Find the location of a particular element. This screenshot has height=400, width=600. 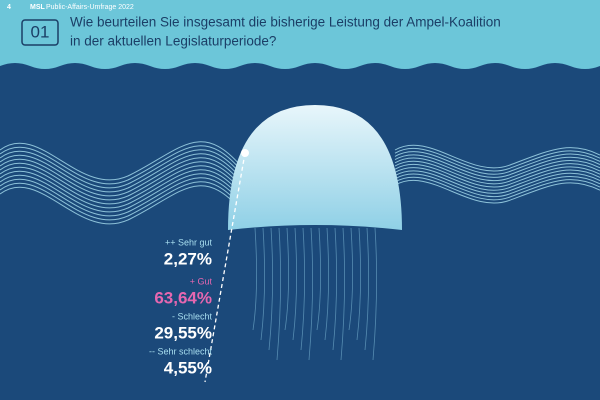

answer-value: 2,27% is located at coordinates (188, 258).